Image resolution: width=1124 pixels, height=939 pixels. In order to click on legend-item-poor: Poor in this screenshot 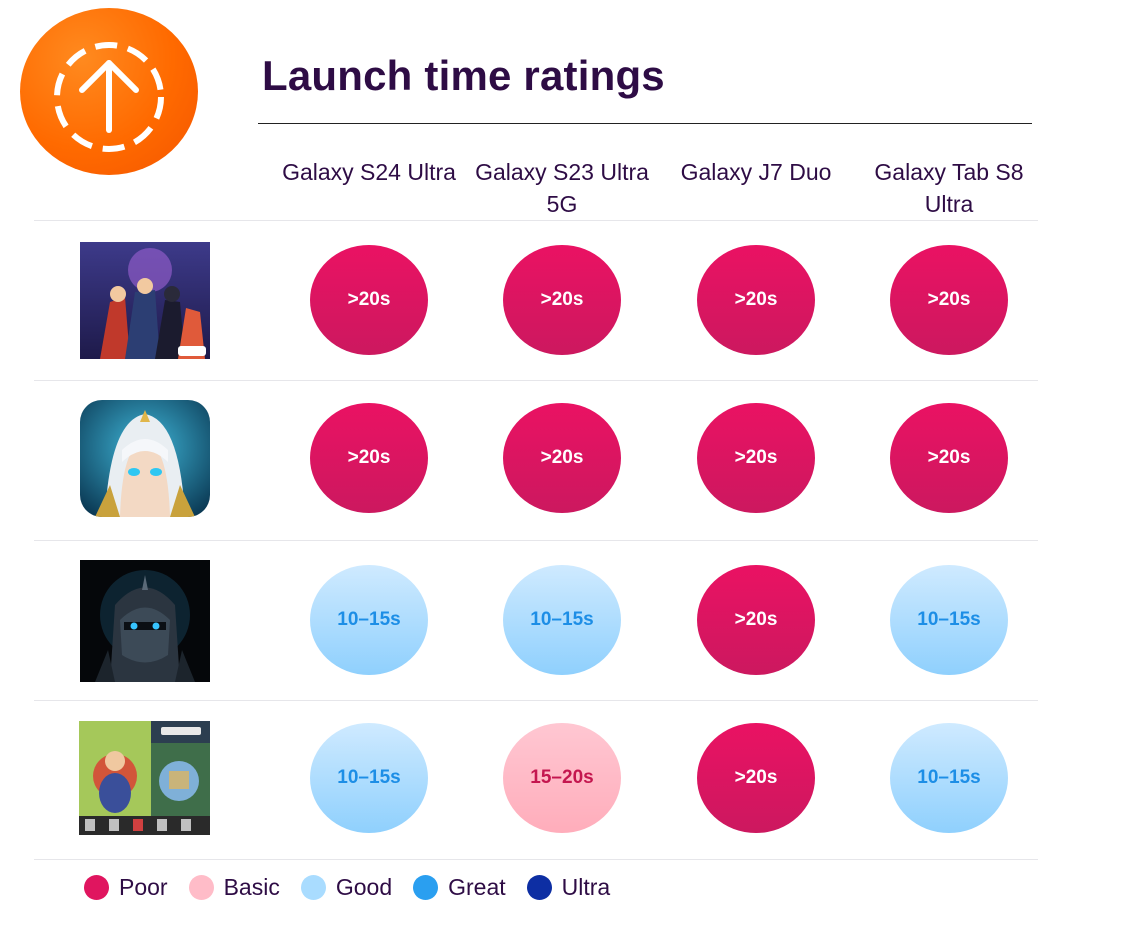, I will do `click(126, 887)`.